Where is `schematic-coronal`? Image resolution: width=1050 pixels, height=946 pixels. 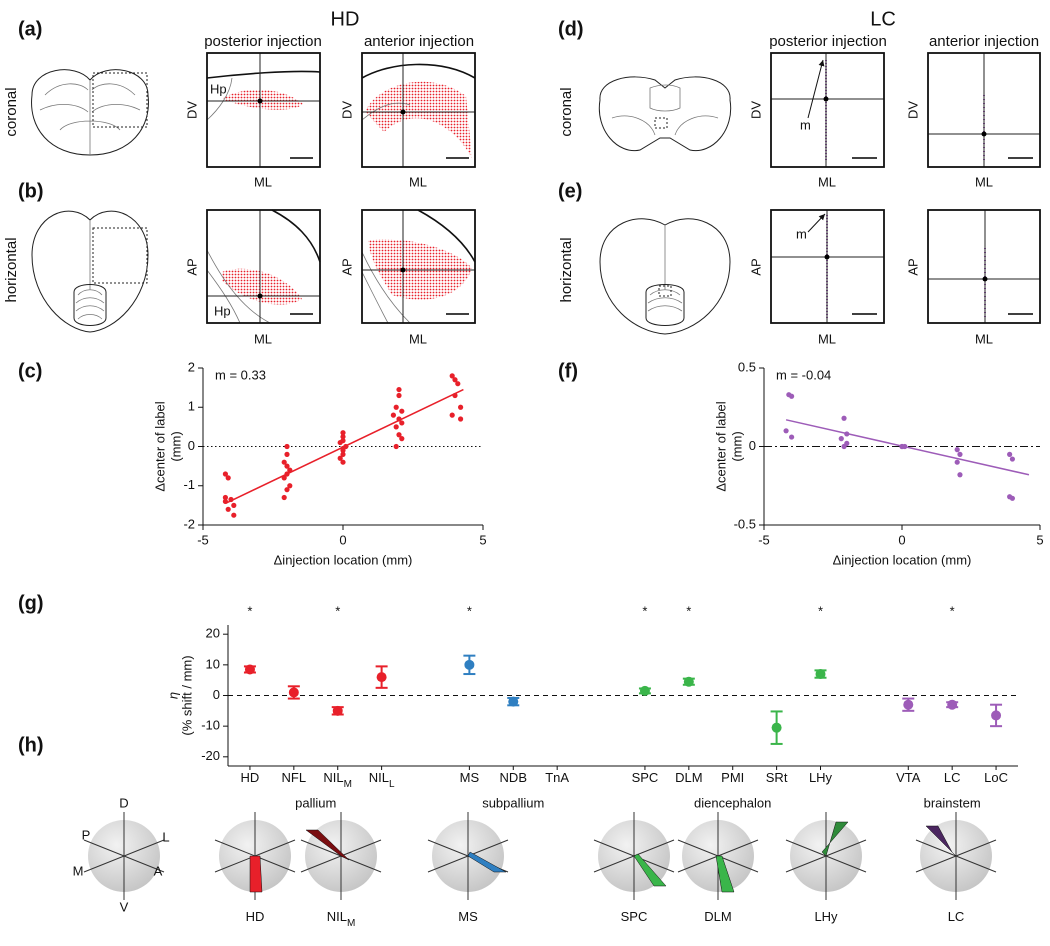
schematic-coronal is located at coordinates (90, 117).